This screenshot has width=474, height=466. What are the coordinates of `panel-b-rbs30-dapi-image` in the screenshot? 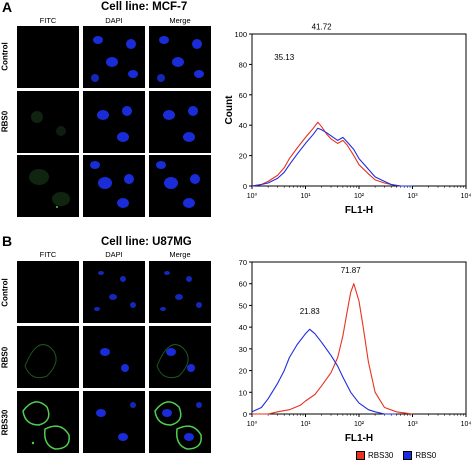 It's located at (114, 422).